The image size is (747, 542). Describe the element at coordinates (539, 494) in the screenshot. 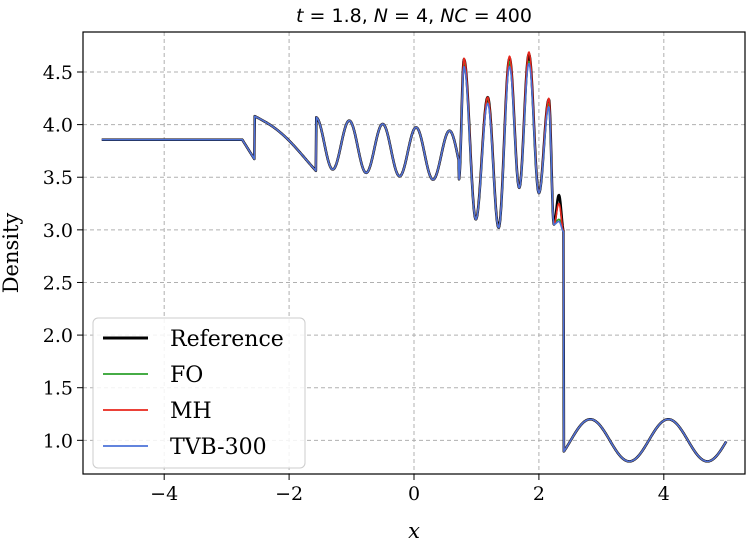

I see `x-tick-label: 2` at that location.